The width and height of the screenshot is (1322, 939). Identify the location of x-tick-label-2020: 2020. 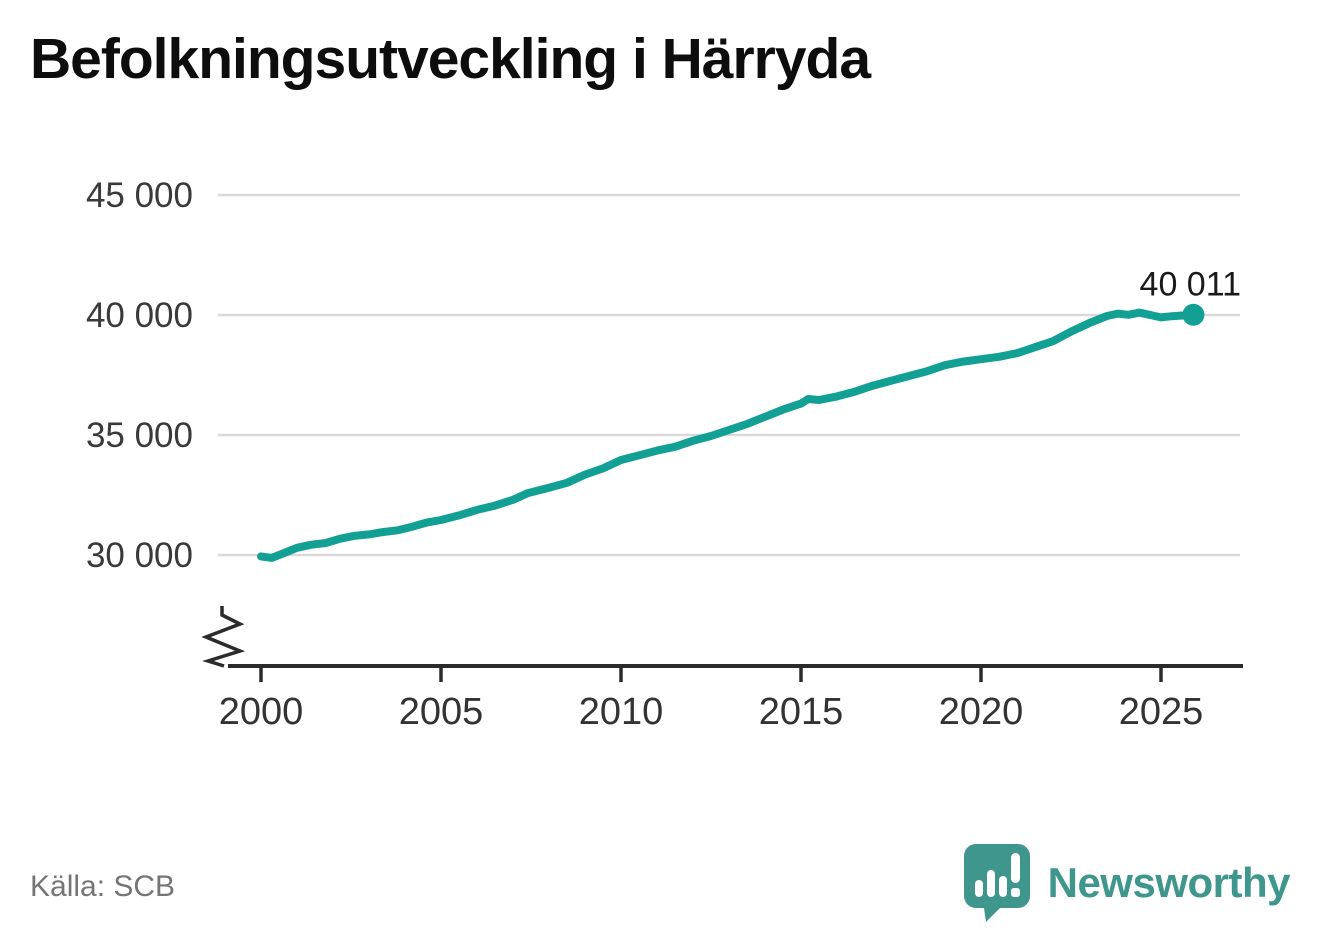
(981, 712).